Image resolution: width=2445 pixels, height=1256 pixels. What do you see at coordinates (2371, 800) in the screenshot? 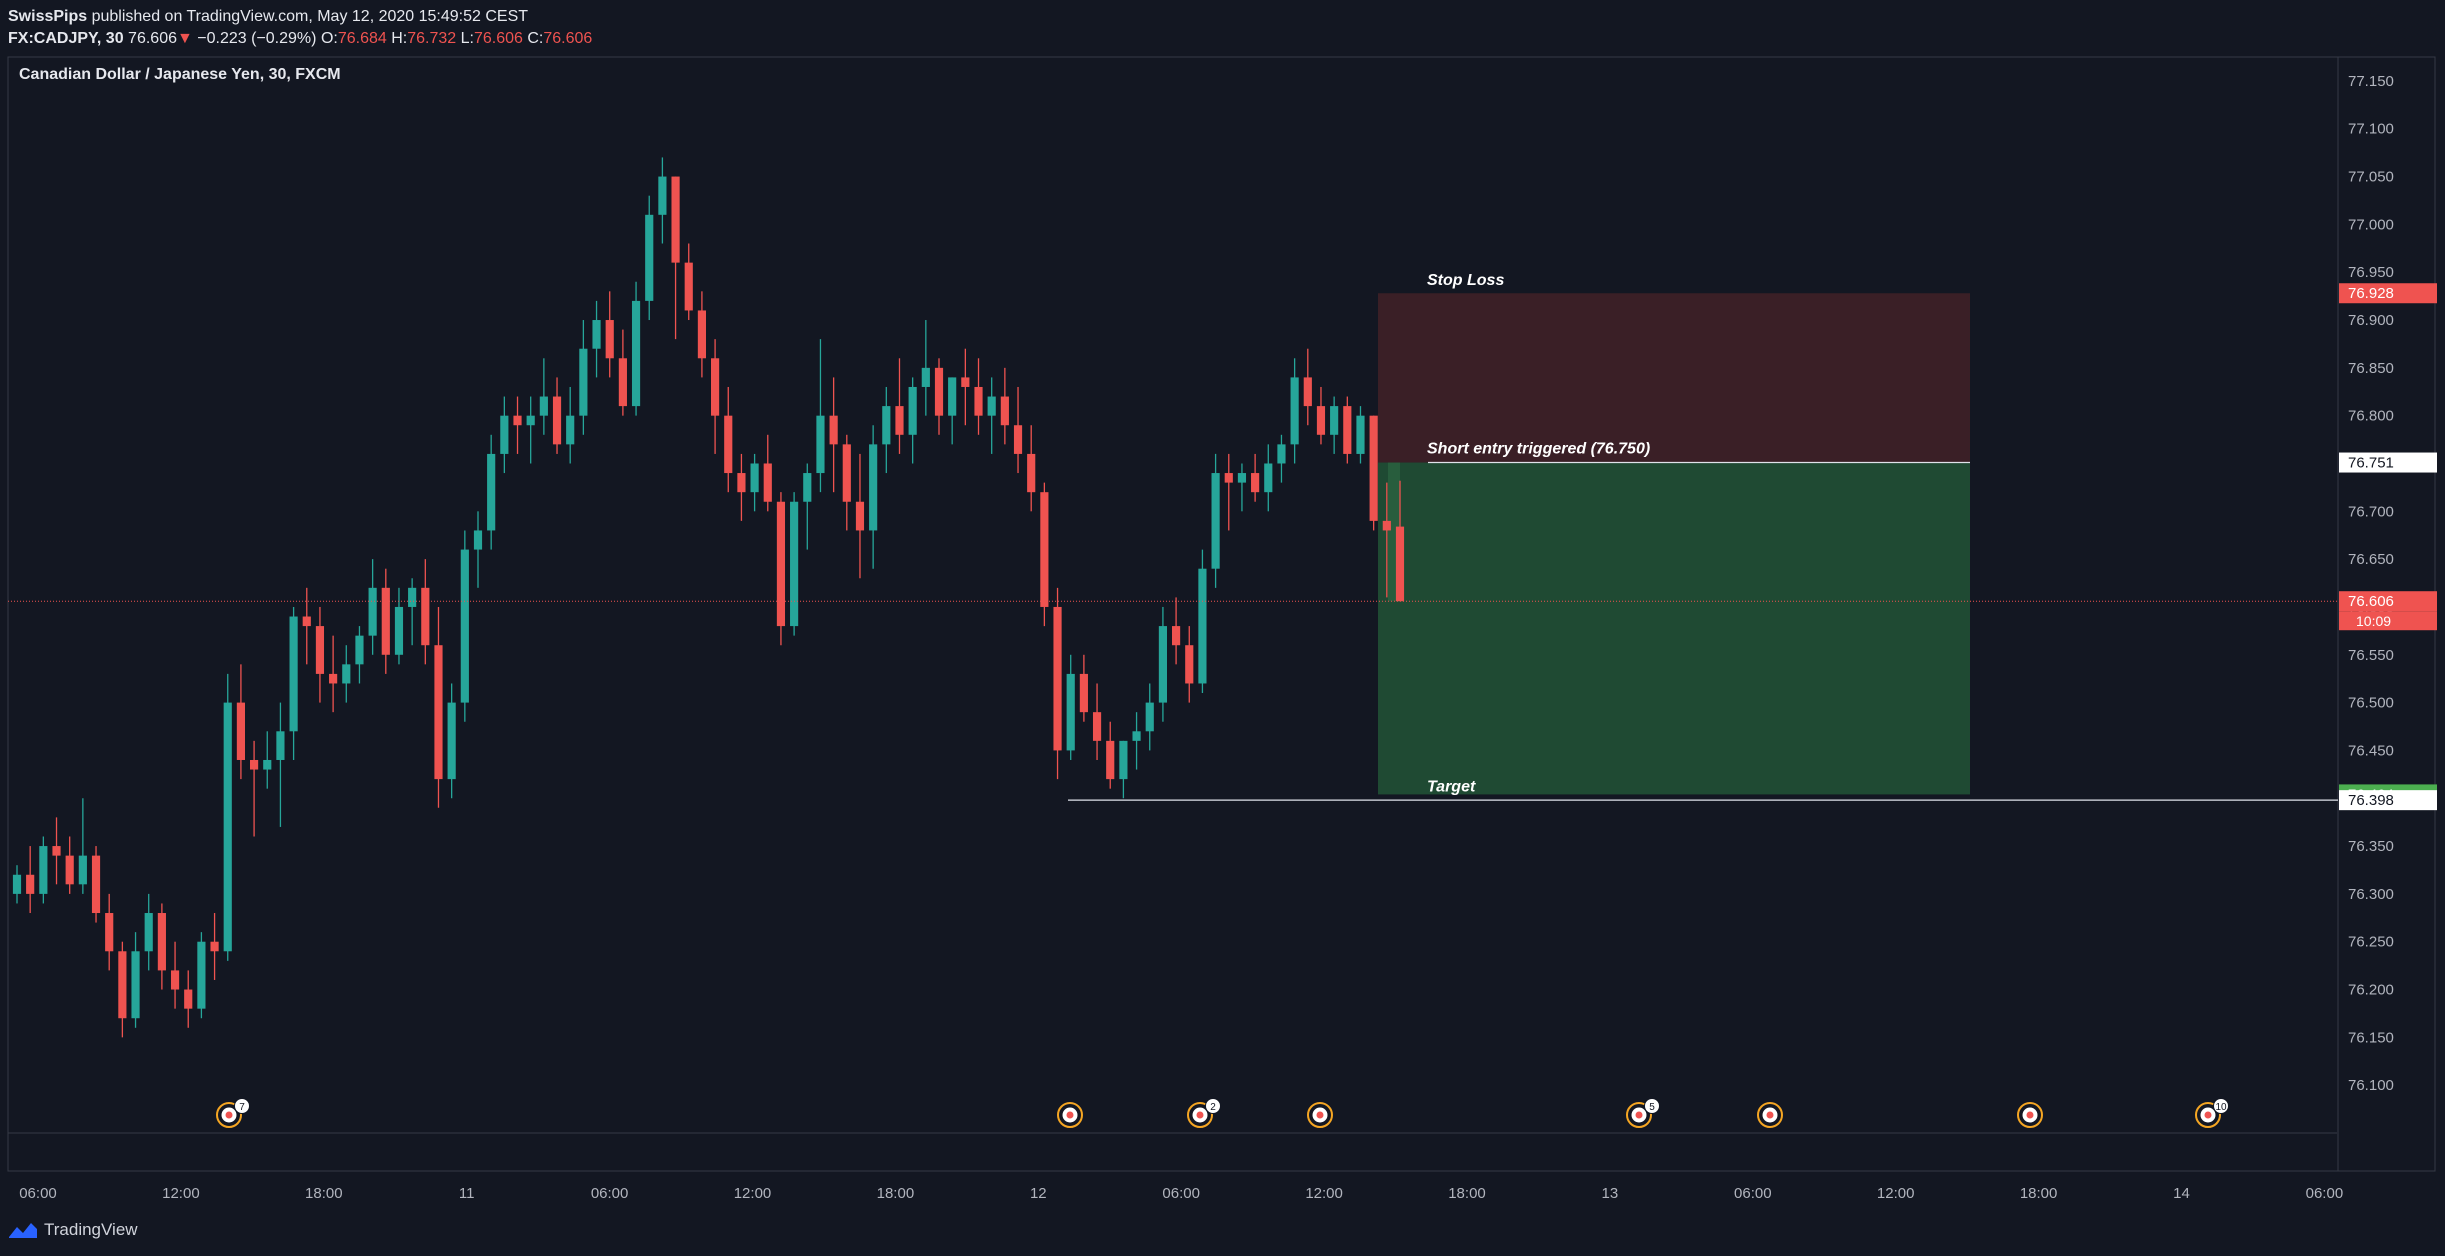
I see `support-price-tag: 76.398` at bounding box center [2371, 800].